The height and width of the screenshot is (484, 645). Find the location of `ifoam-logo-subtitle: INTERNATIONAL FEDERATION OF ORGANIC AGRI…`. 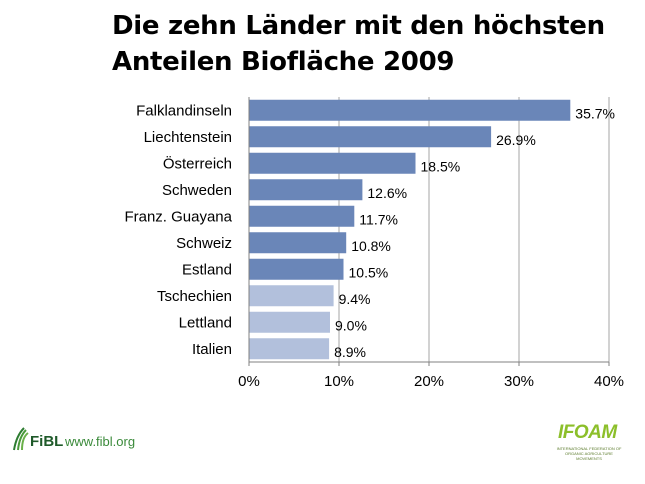

ifoam-logo-subtitle: INTERNATIONAL FEDERATION OF ORGANIC AGRI… is located at coordinates (589, 453).